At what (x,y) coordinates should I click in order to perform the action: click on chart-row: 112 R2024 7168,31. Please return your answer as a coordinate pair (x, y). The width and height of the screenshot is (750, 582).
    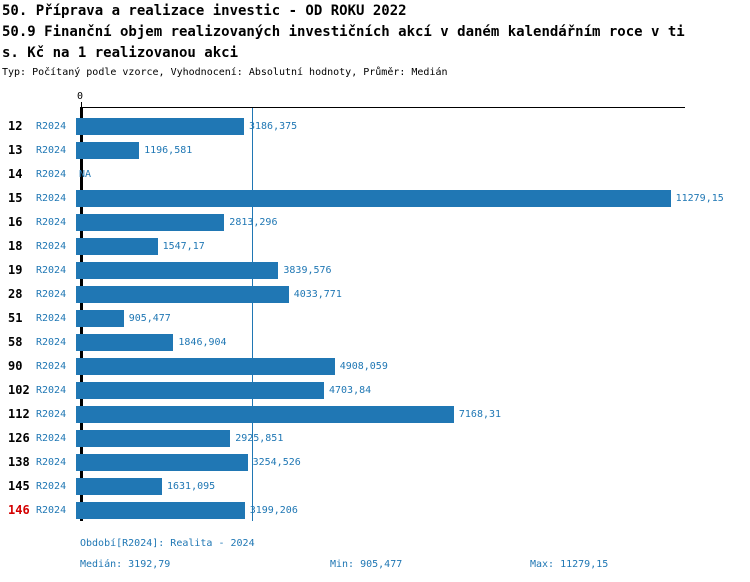
    Looking at the image, I should click on (375, 414).